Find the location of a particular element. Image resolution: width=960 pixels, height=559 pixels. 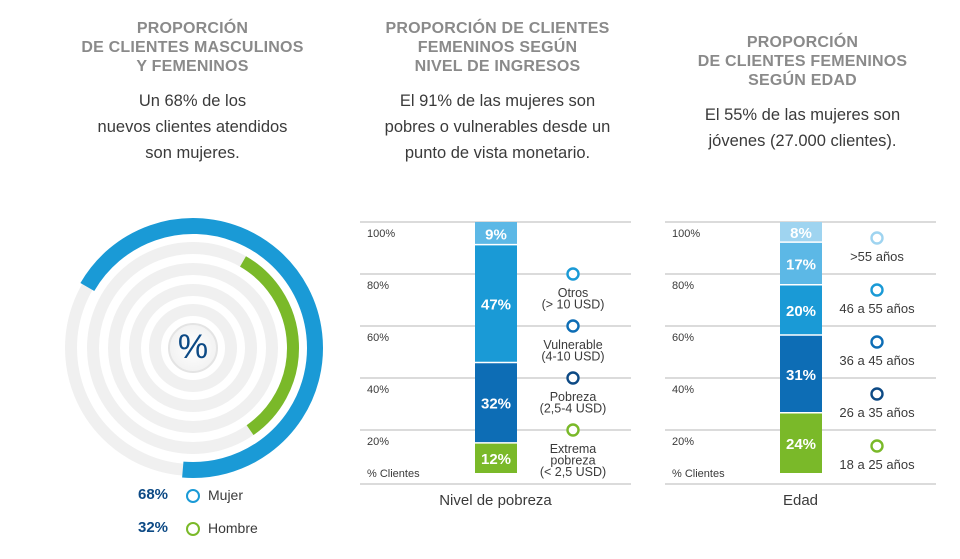

age-legend-label-4: >55 años is located at coordinates (877, 256).